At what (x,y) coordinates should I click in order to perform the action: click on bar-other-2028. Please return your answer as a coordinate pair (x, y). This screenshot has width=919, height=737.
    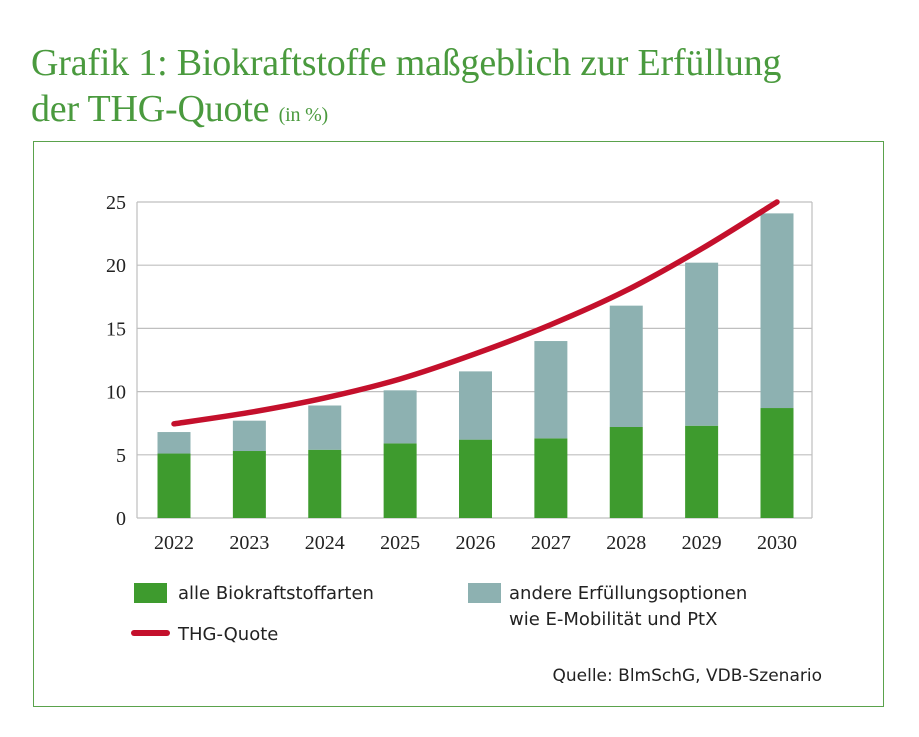
    Looking at the image, I should click on (626, 366).